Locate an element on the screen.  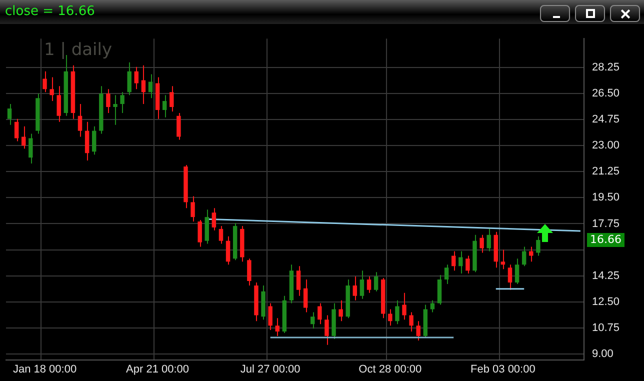
y-tick-label: 9.00 is located at coordinates (603, 354).